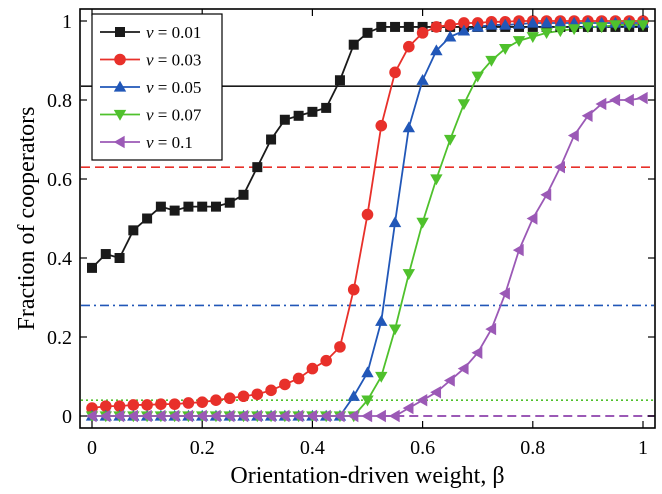 The height and width of the screenshot is (494, 662). I want to click on legend-label-5: v = 0.1, so click(169, 142).